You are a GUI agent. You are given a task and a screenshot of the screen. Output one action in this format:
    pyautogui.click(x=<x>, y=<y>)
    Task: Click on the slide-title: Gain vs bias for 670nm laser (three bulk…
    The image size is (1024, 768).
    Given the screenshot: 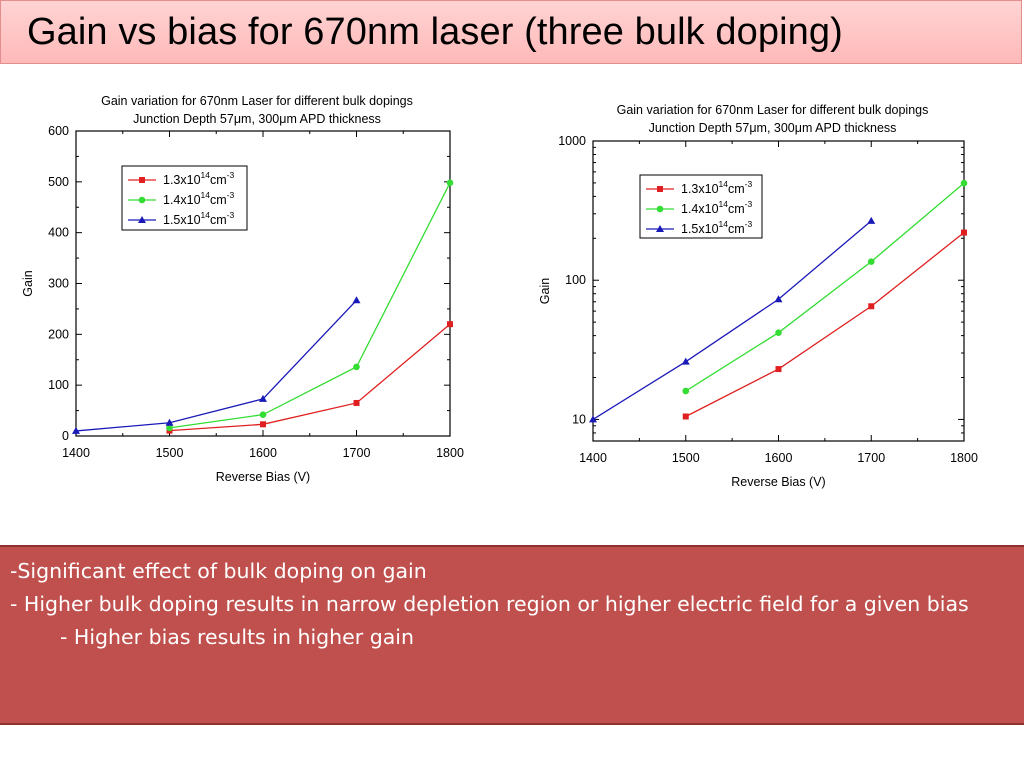 What is the action you would take?
    pyautogui.click(x=435, y=32)
    